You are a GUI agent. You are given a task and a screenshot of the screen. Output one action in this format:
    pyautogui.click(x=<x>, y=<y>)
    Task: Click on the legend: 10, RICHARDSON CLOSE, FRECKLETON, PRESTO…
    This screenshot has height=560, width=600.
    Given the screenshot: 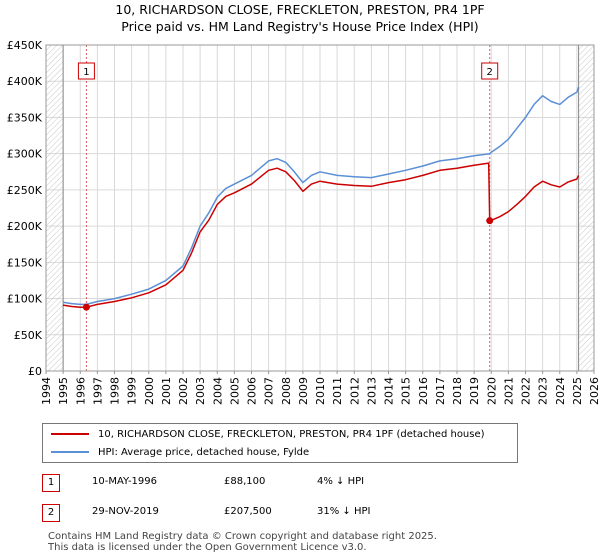 What is the action you would take?
    pyautogui.click(x=280, y=443)
    